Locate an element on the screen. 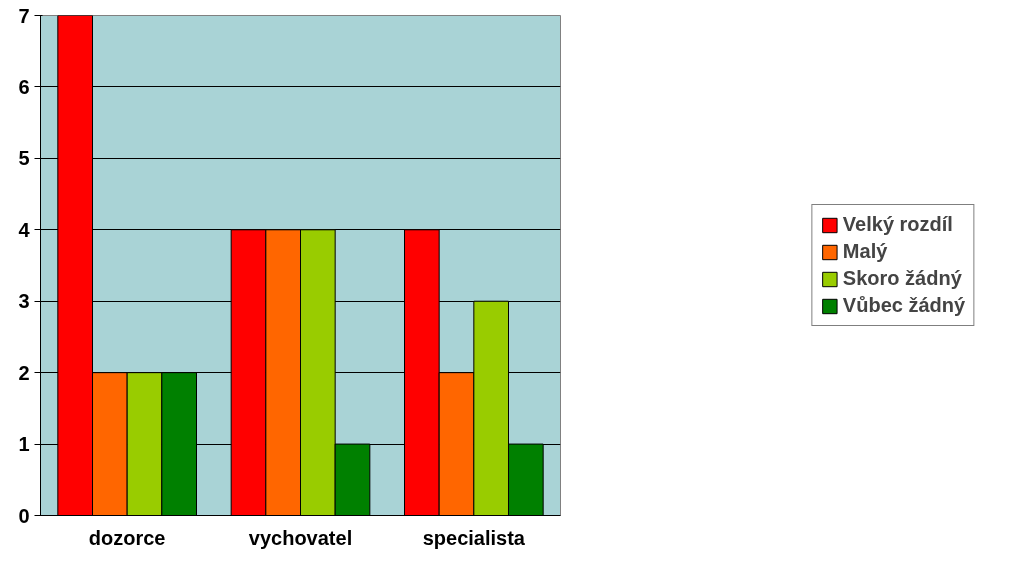  y-tick-label: 2 is located at coordinates (24, 372).